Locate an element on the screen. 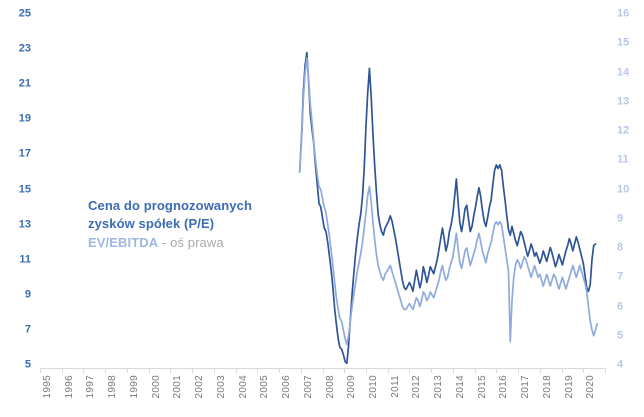 This screenshot has height=417, width=644. legend-pe-label-line2: zysków spółek (P/E) is located at coordinates (151, 224).